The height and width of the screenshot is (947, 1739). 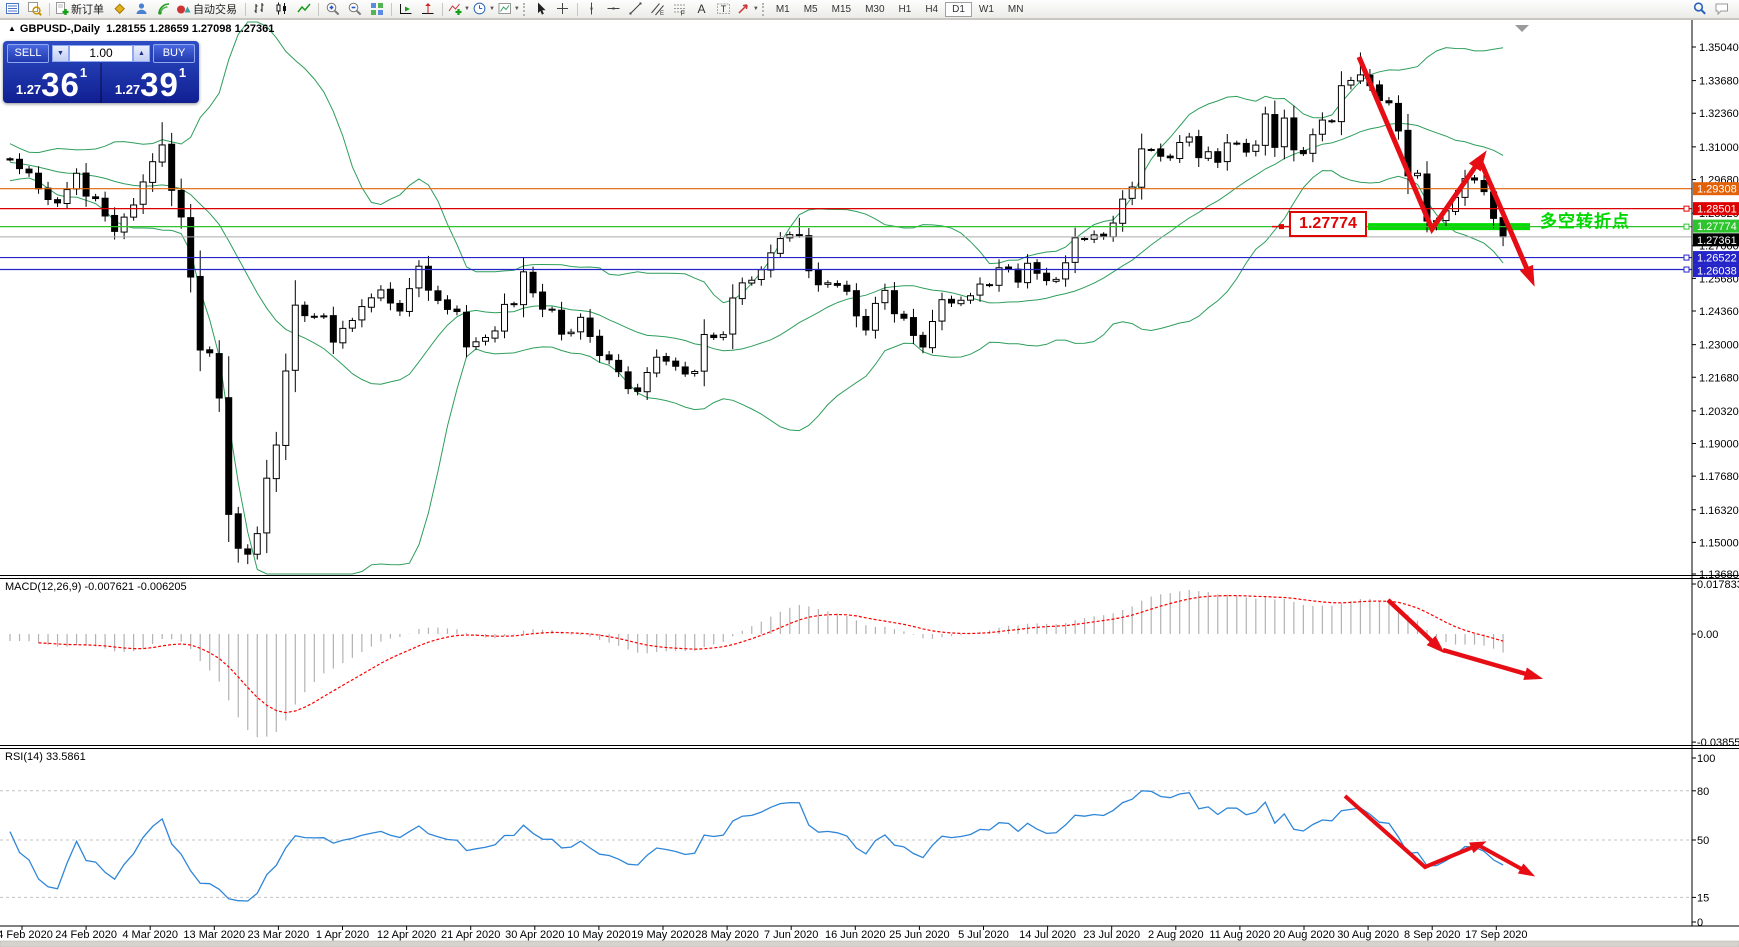 I want to click on pivot-price-callout: 1.27774, so click(x=1328, y=224).